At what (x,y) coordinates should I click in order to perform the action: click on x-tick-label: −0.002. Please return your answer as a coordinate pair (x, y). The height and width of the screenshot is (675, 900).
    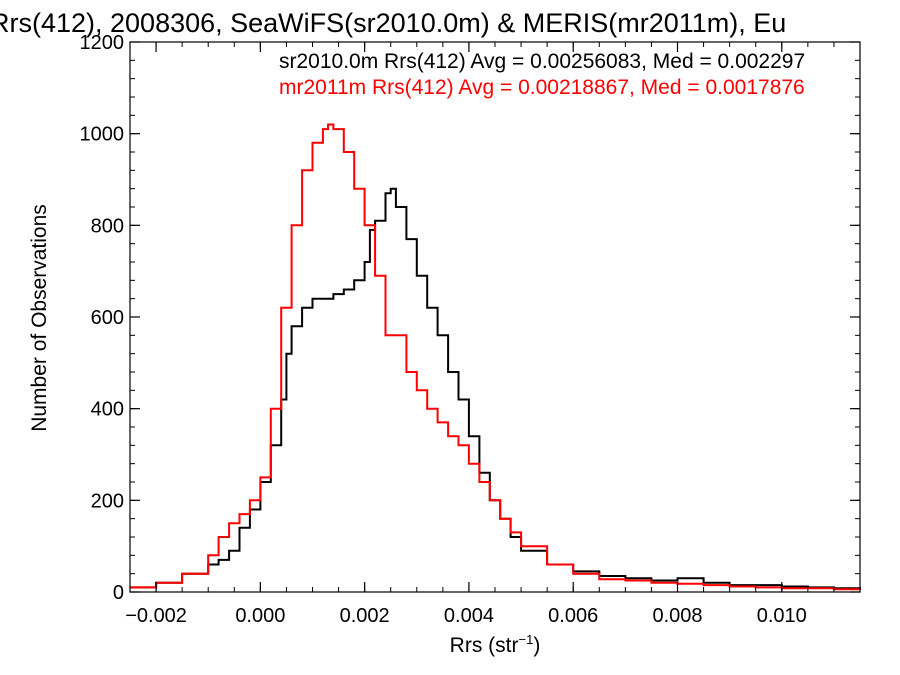
    Looking at the image, I should click on (156, 616).